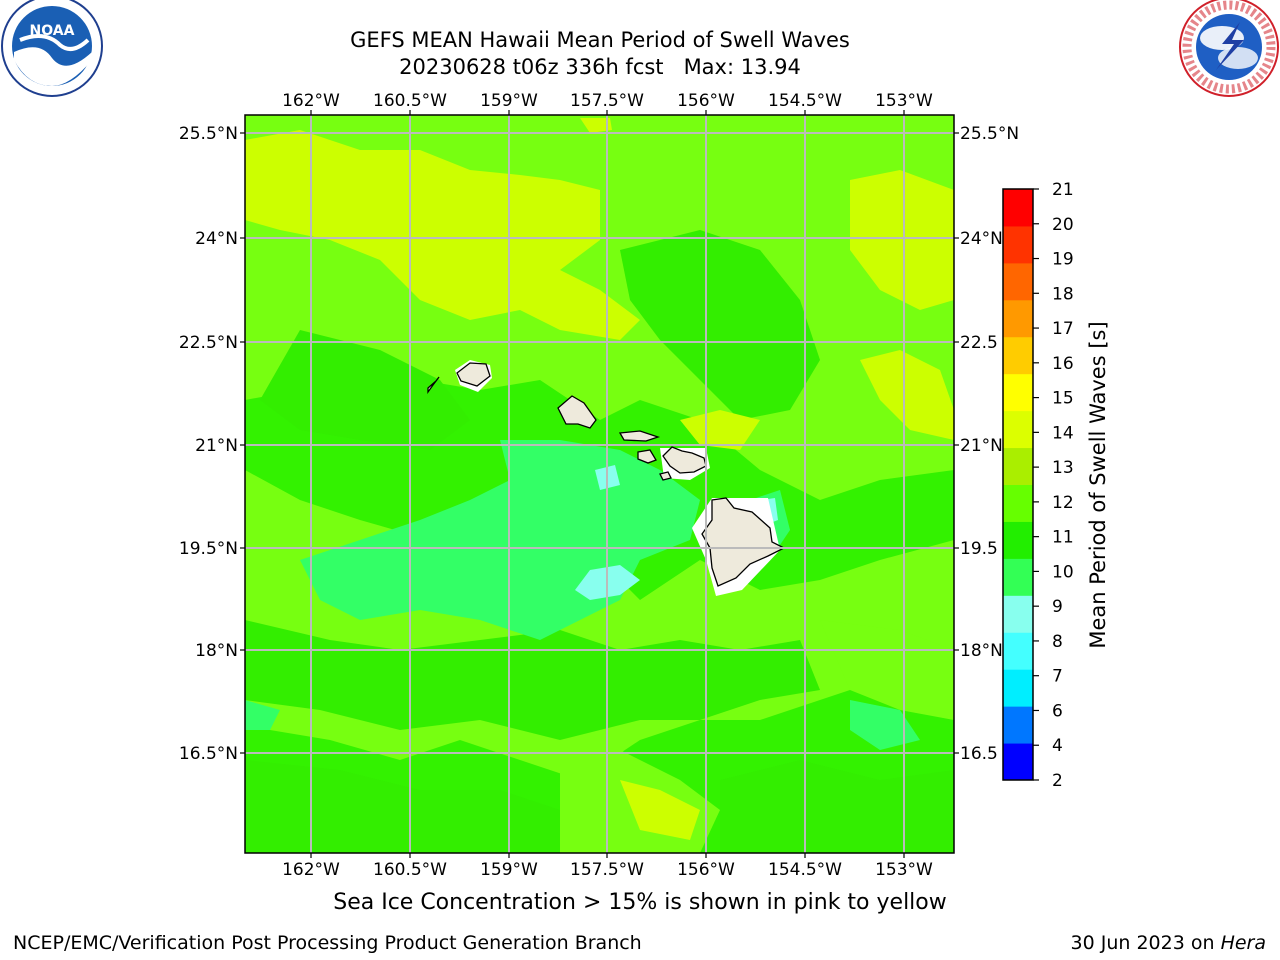  What do you see at coordinates (1145, 943) in the screenshot?
I see `footer-date-text: 30 Jun 2023 on` at bounding box center [1145, 943].